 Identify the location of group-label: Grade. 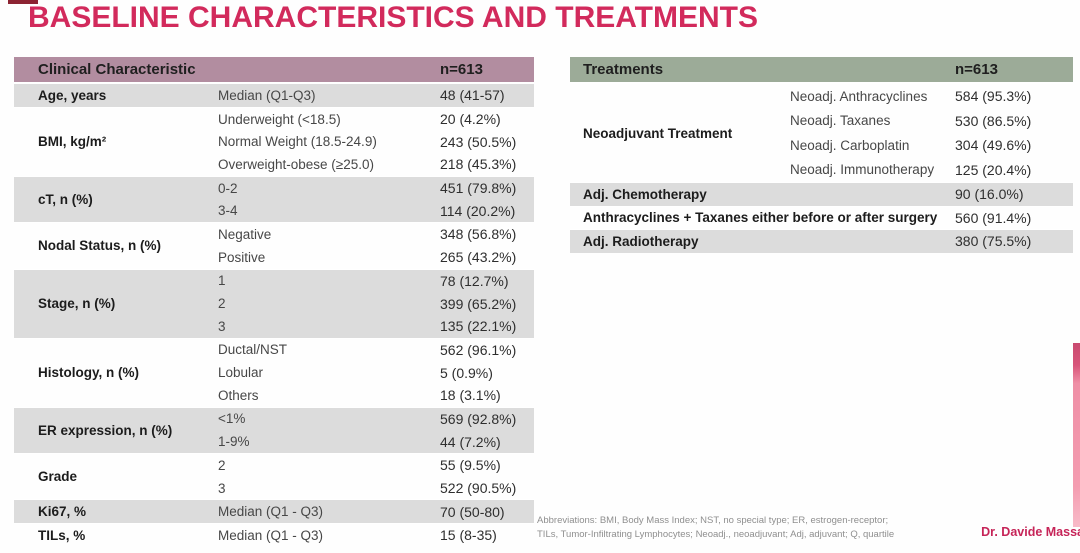
(58, 477).